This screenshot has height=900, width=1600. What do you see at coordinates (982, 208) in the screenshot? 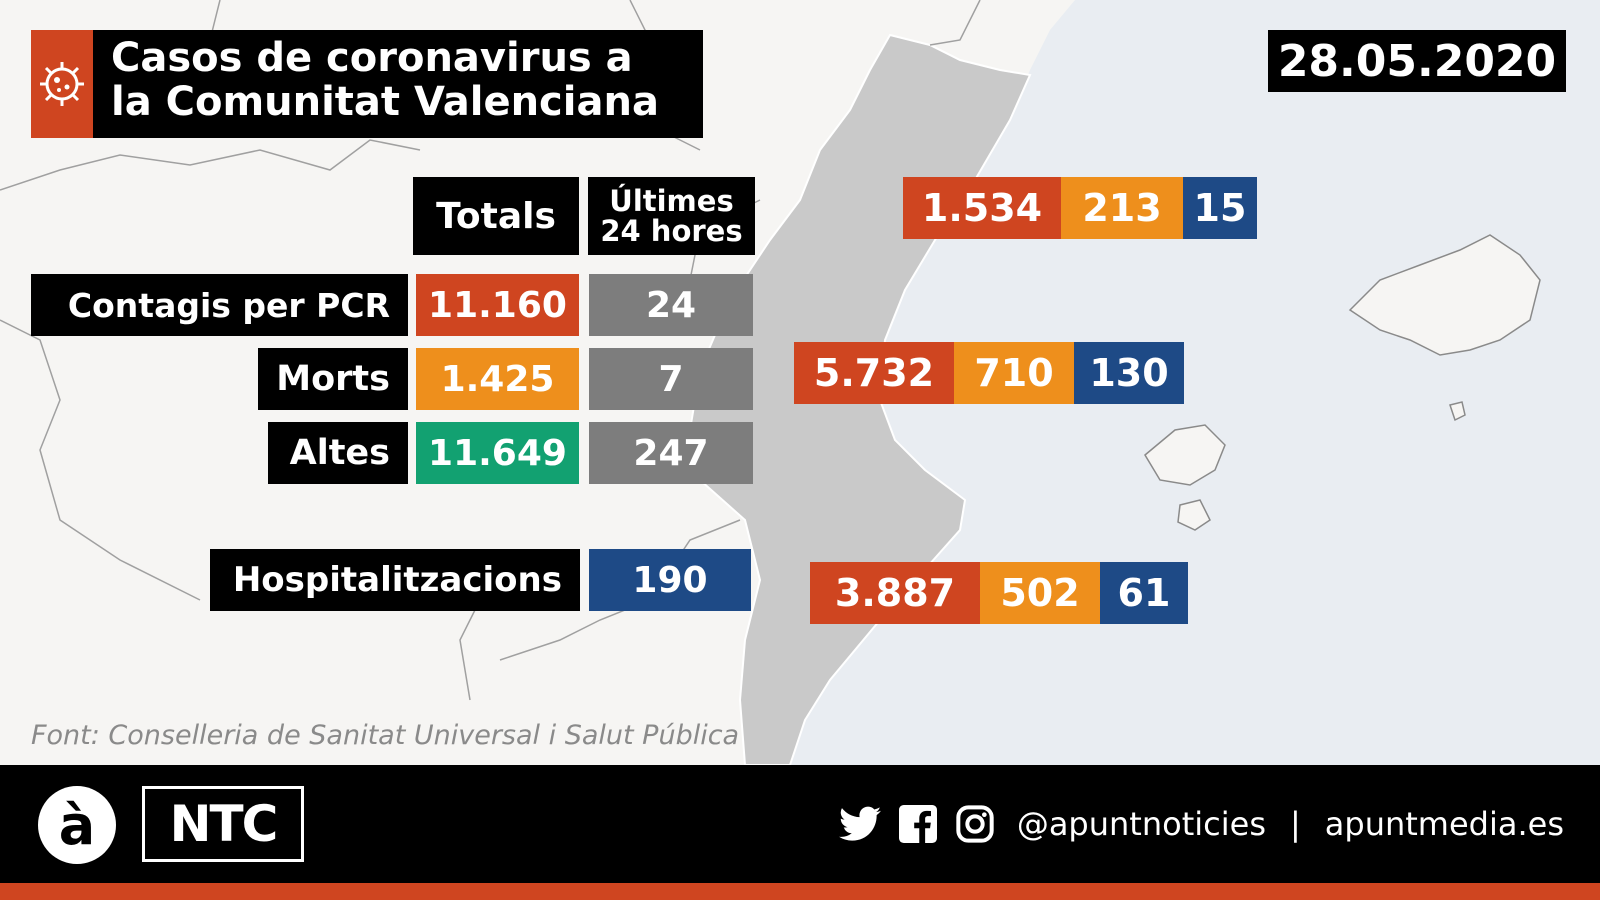
I see `province-1-v1: 1.534` at bounding box center [982, 208].